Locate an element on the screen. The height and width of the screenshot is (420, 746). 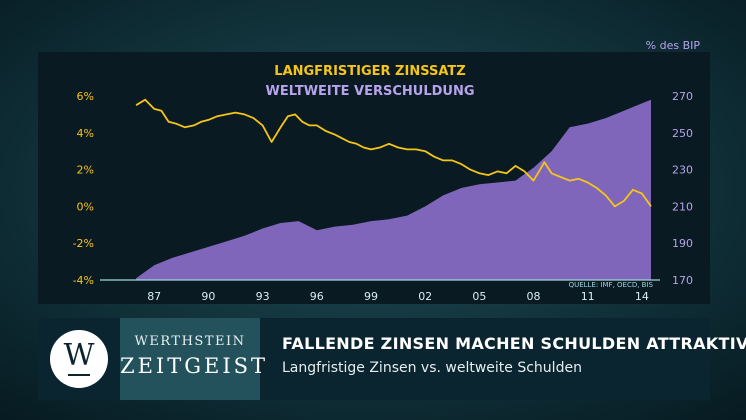
x-tick-label: 99 is located at coordinates (371, 296).